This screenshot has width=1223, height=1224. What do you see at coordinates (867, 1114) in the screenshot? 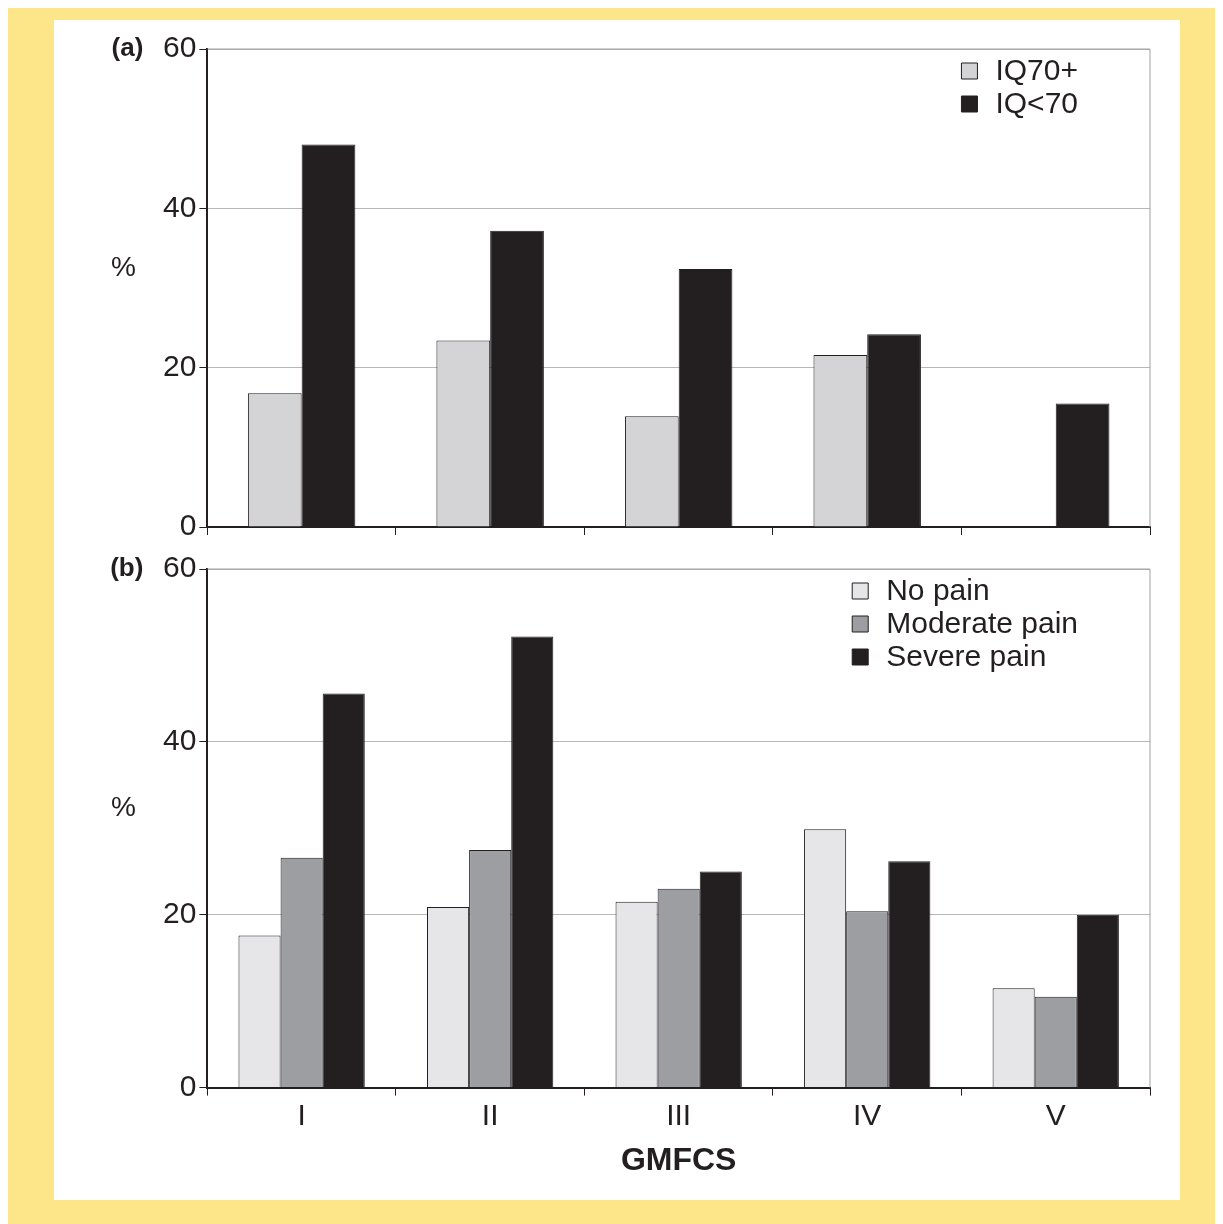
I see `x-tick-label: IV` at bounding box center [867, 1114].